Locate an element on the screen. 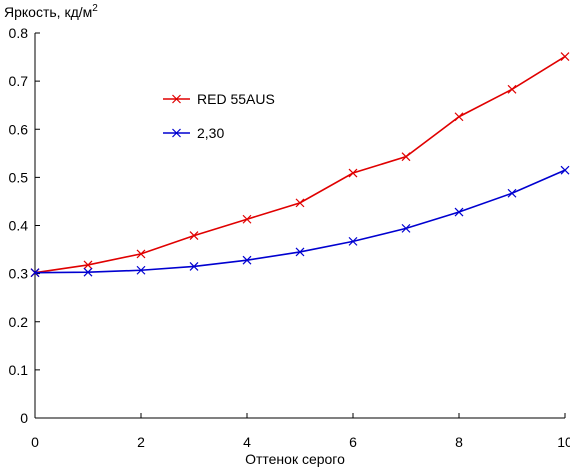  legend-label: 2,30 is located at coordinates (210, 133).